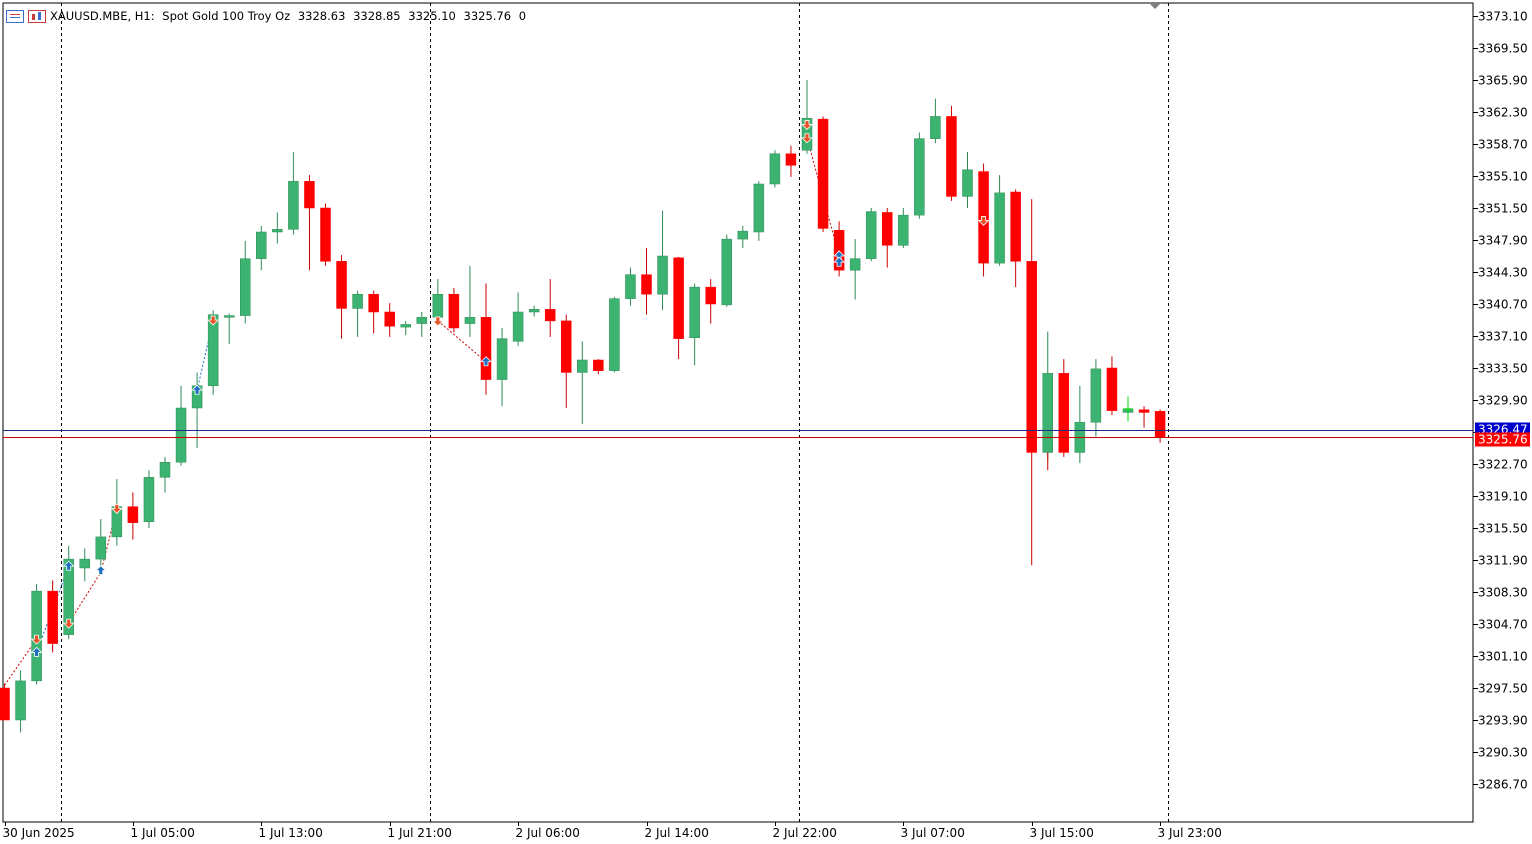  I want to click on y-tick-label: 3373.10, so click(1503, 17).